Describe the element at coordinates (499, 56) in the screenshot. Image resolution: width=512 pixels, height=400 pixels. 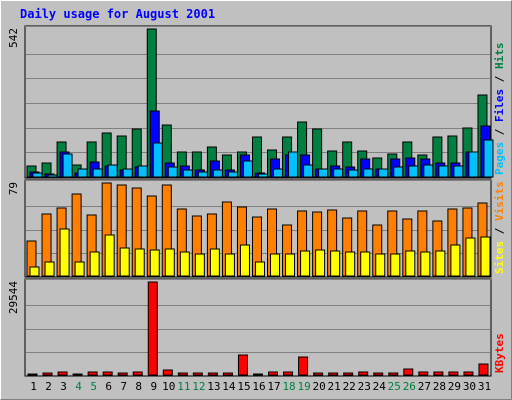
I see `legend-hits: Hits` at that location.